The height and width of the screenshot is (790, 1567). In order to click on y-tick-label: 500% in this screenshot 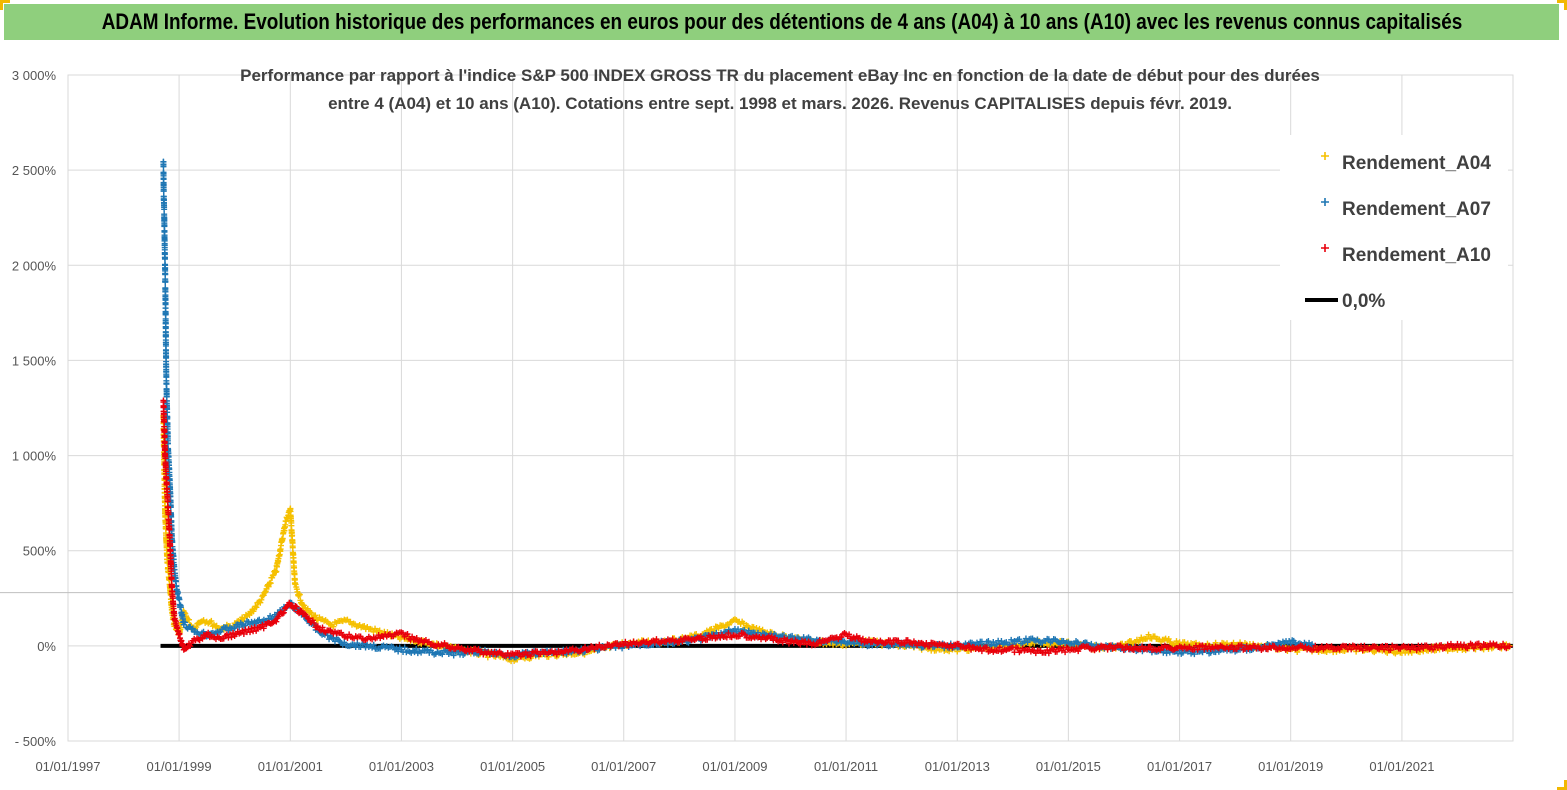, I will do `click(40, 551)`.